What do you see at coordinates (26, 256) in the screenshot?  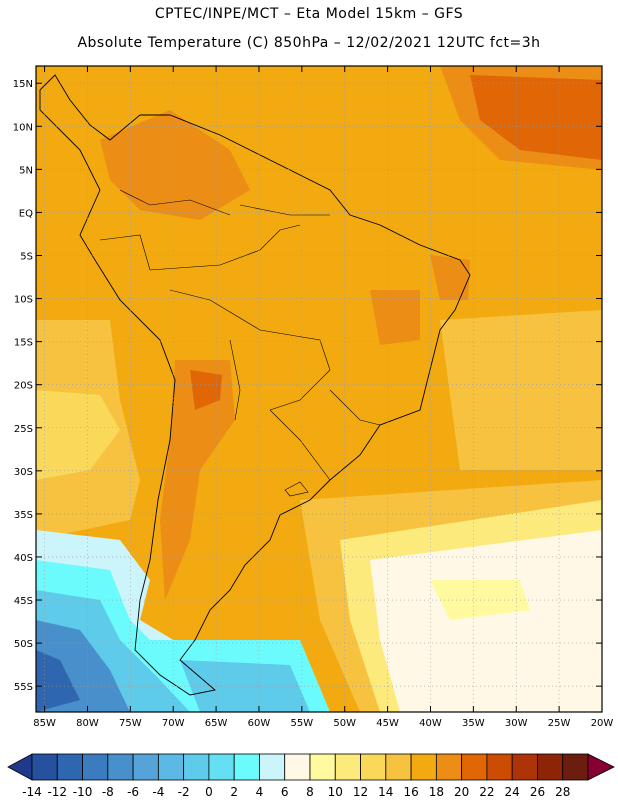 I see `lat-label: 5S` at bounding box center [26, 256].